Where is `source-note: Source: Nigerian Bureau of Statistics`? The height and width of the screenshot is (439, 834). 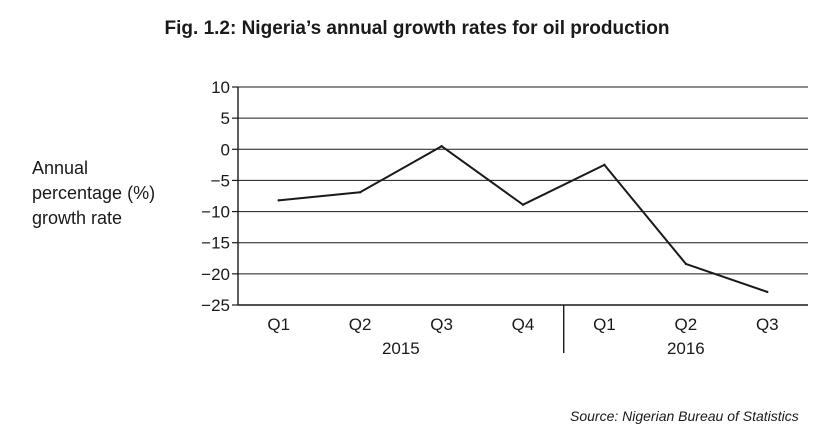 source-note: Source: Nigerian Bureau of Statistics is located at coordinates (684, 416).